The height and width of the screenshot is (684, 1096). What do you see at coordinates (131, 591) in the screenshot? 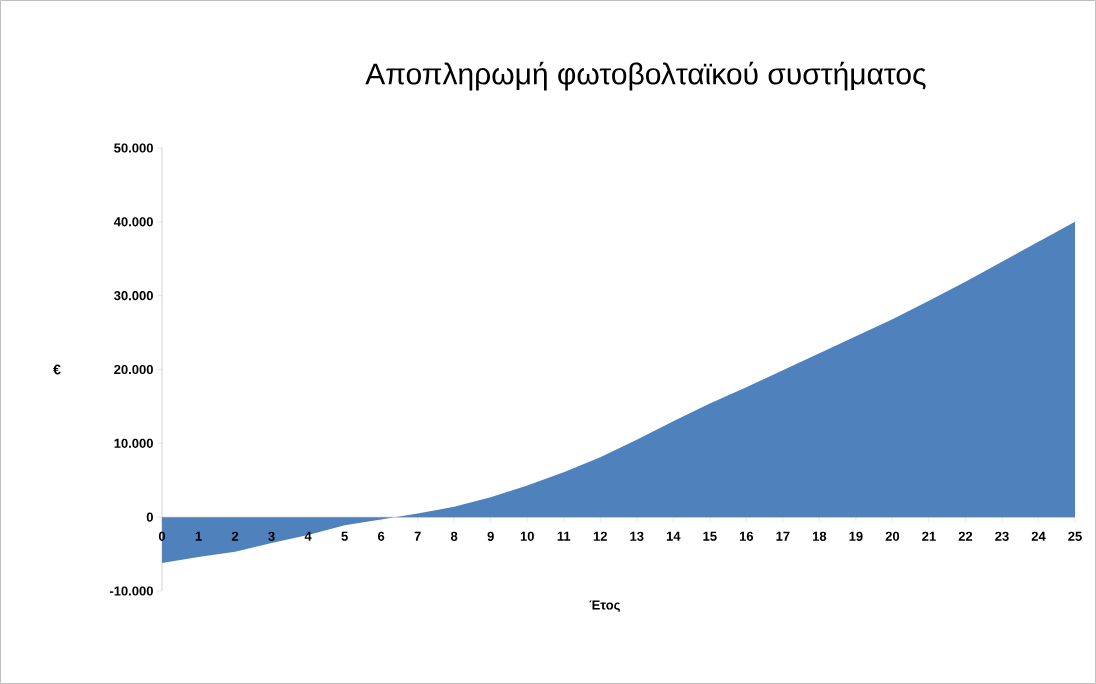
I see `y-tick-label: -10.000` at bounding box center [131, 591].